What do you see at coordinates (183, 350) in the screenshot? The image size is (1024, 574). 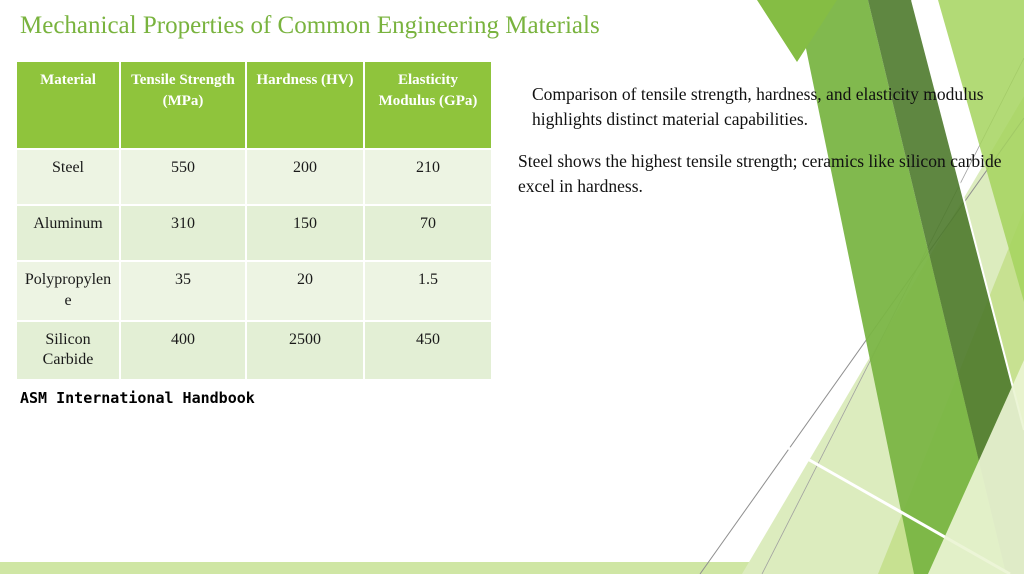 I see `table-cell: 400` at bounding box center [183, 350].